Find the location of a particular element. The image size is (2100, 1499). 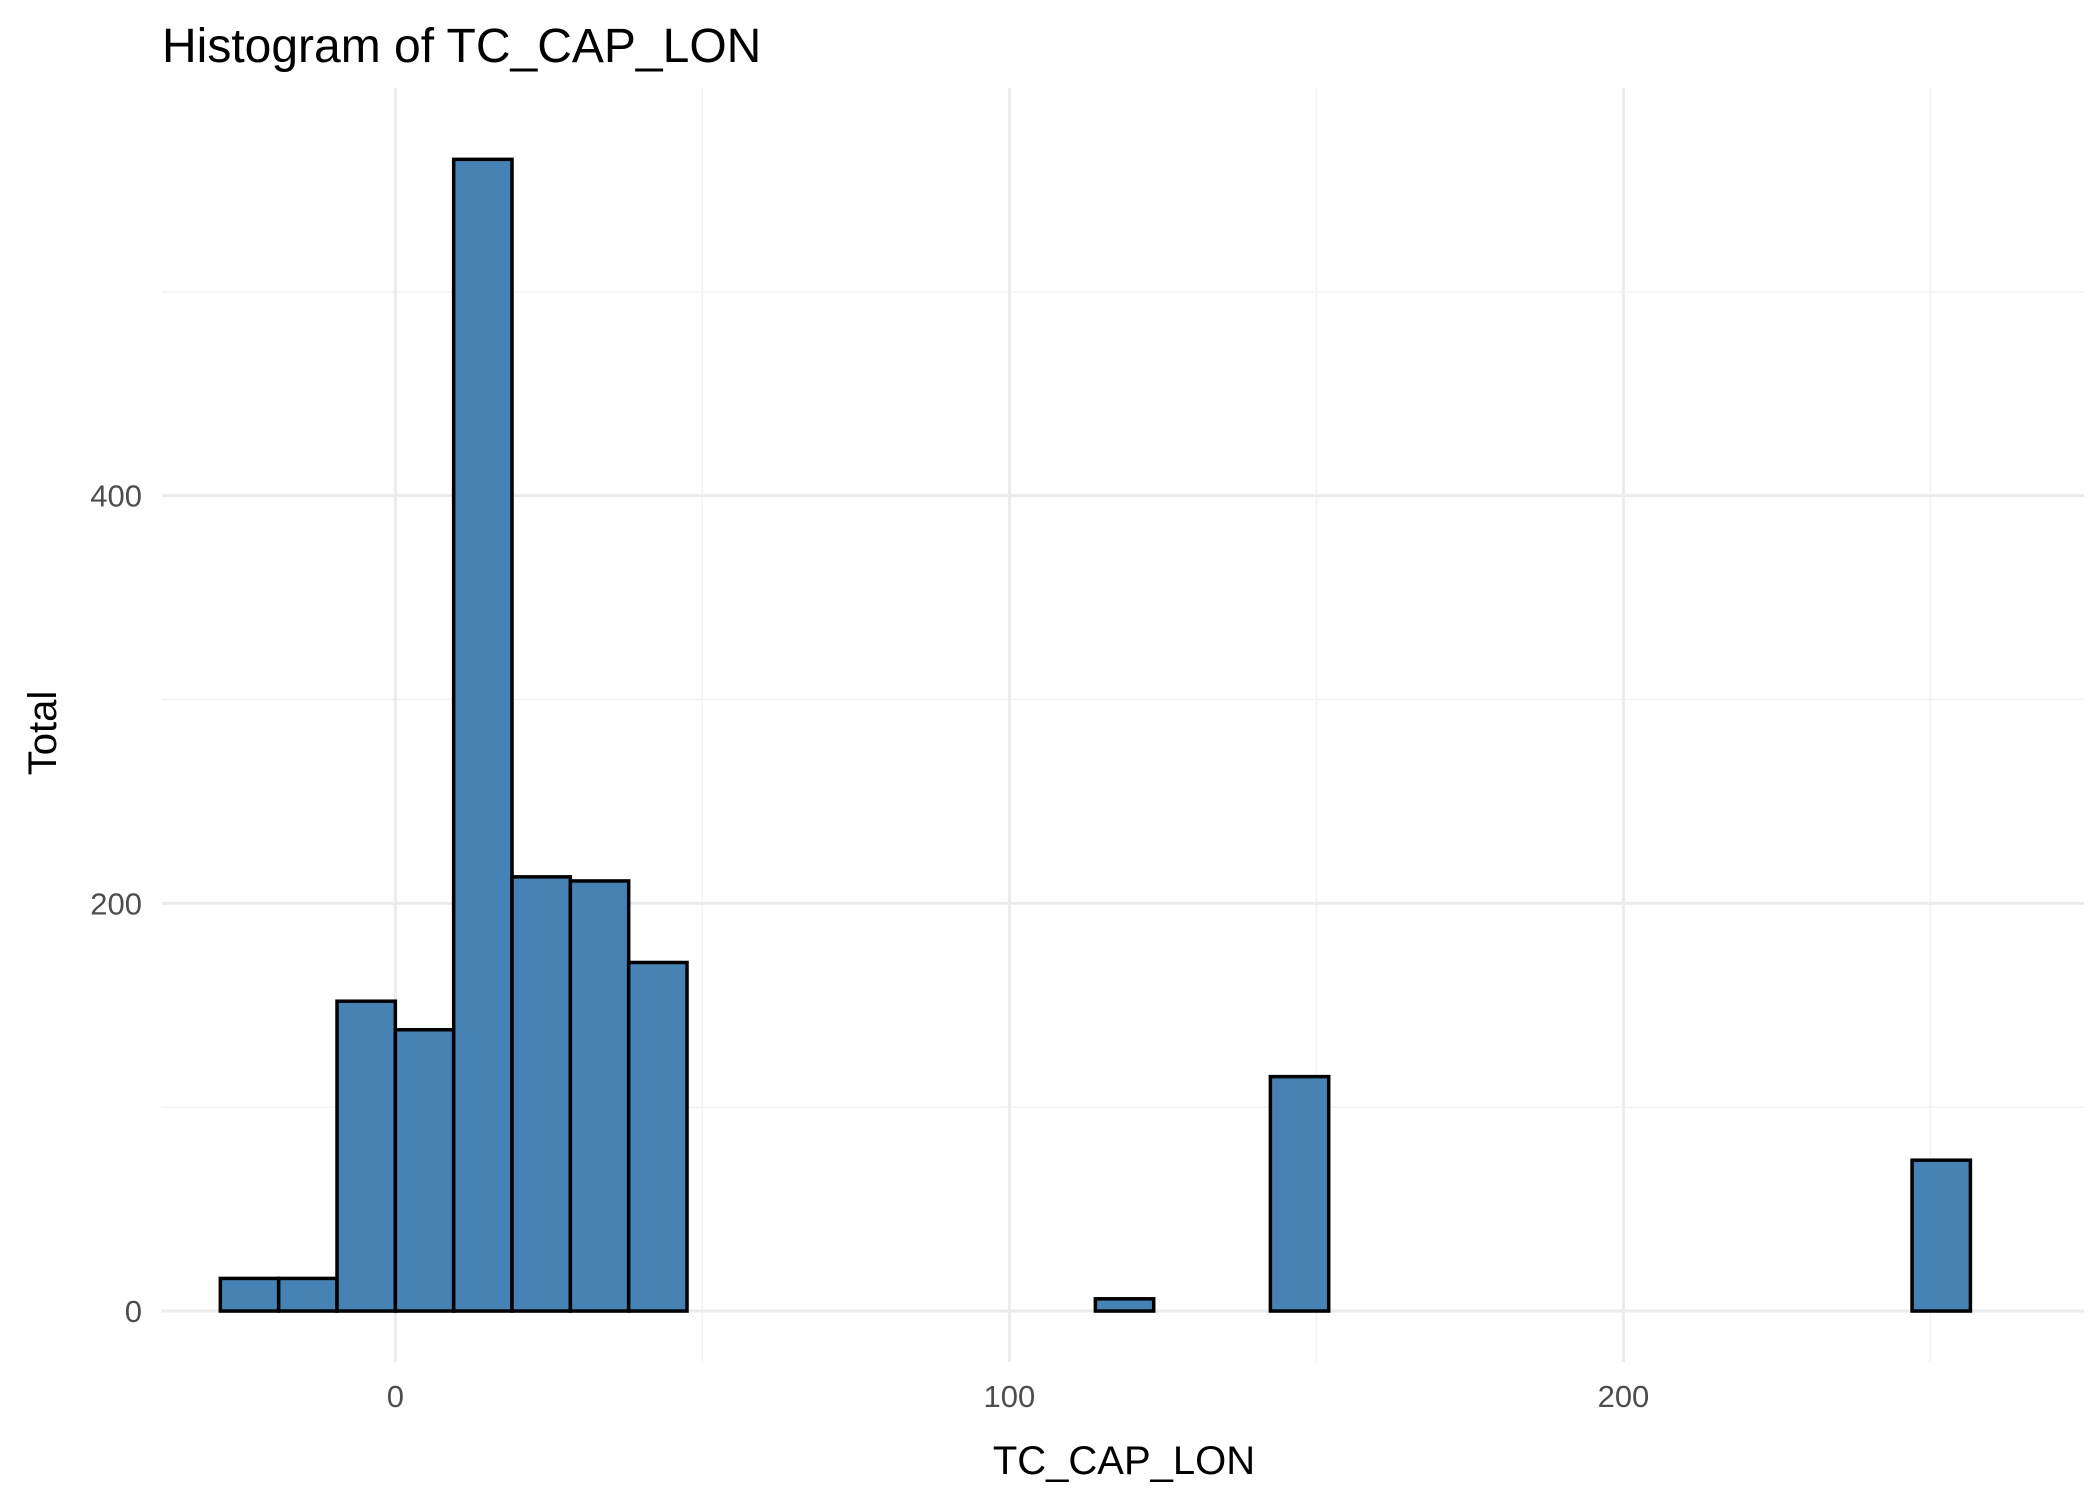

y-tick-label: 0 is located at coordinates (133, 1311).